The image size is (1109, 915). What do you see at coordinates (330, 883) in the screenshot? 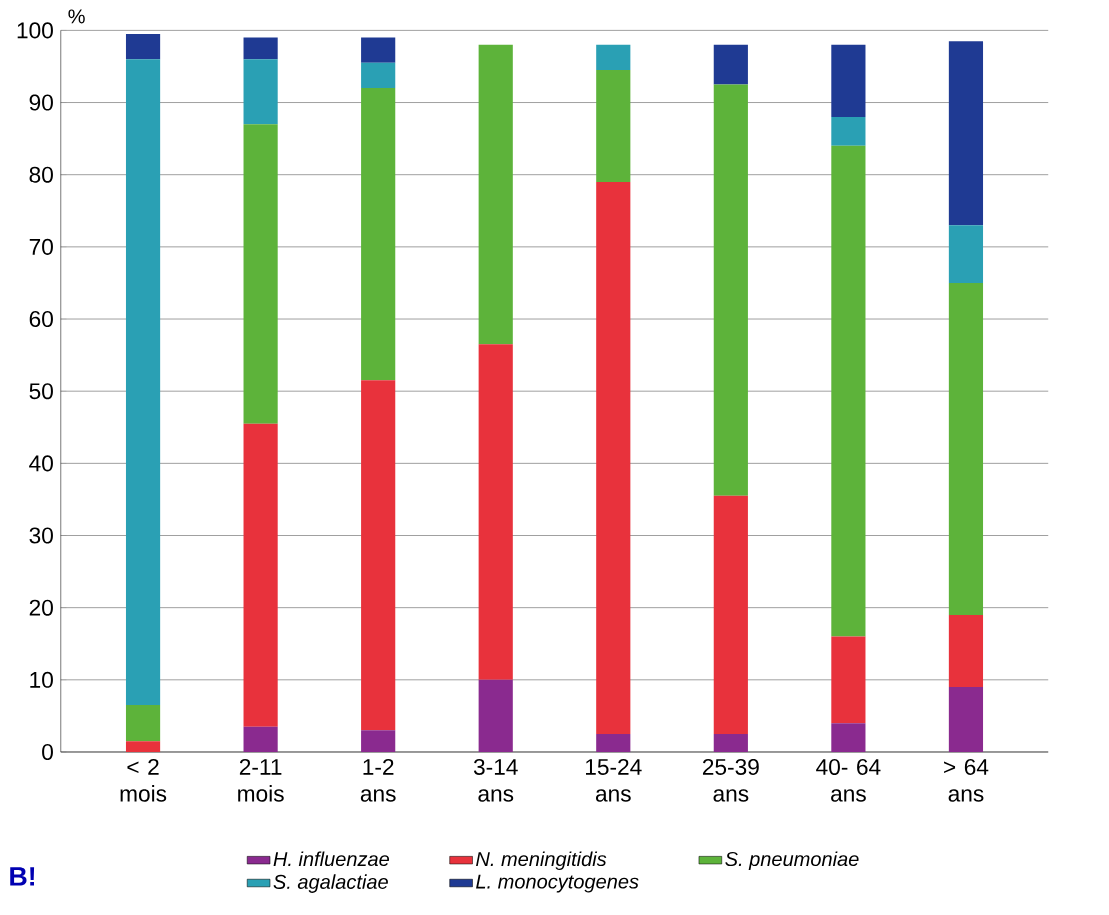
I see `legend-label: S. agalactiae` at bounding box center [330, 883].